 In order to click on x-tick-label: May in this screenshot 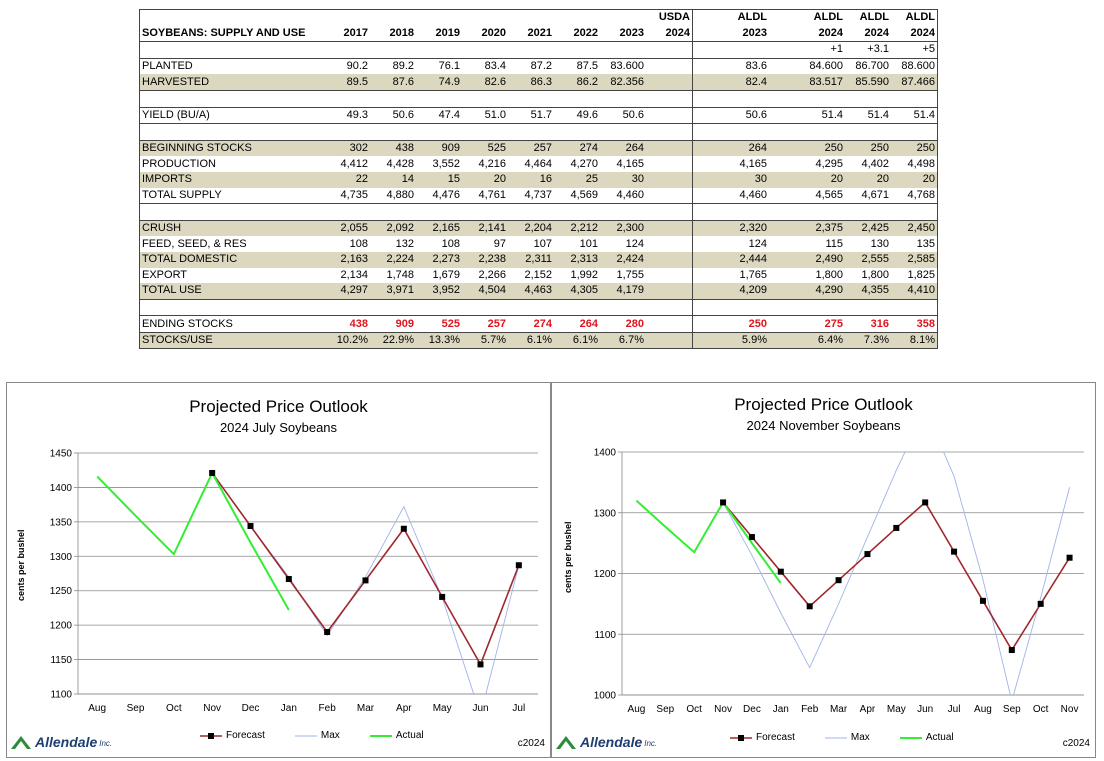, I will do `click(896, 709)`.